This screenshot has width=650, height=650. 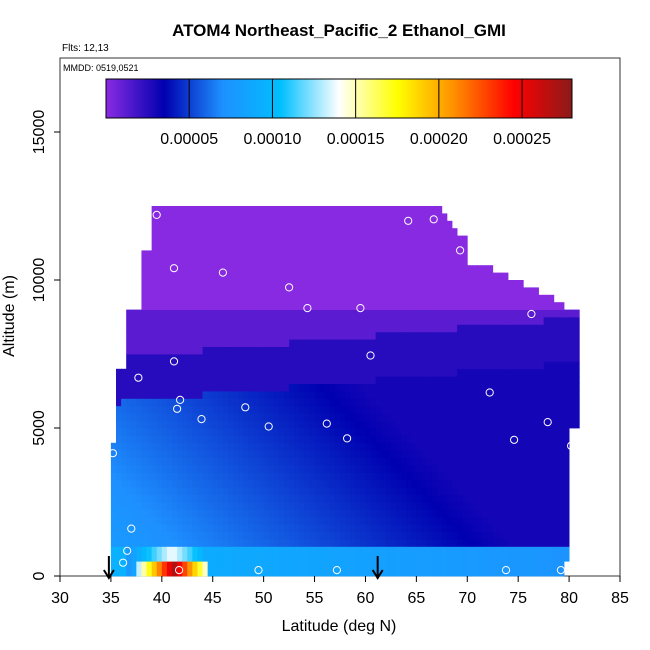 I want to click on colorbar-ticks: 0.00005 0.00010 0.00015 0.00020 0.00025, so click(x=355, y=113).